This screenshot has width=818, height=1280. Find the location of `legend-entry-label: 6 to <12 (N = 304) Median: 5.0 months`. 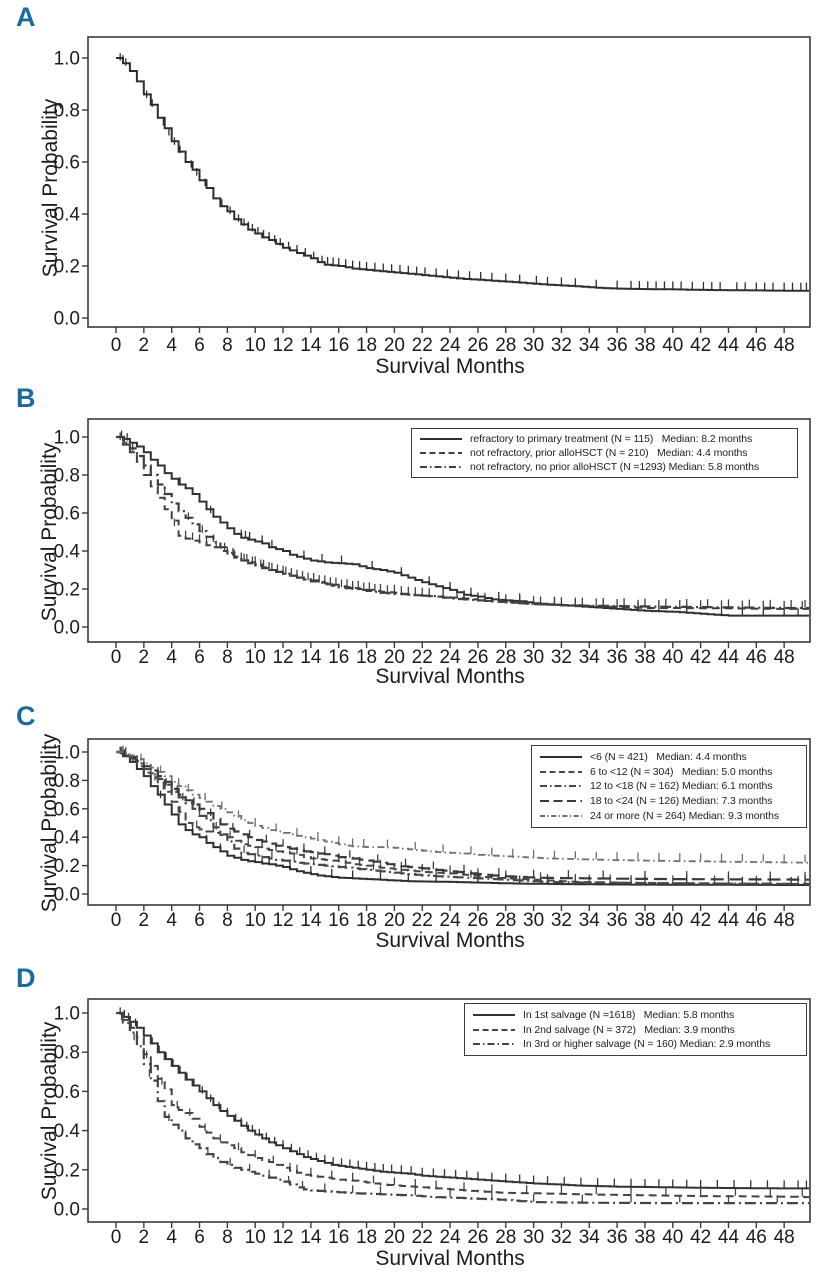

legend-entry-label: 6 to <12 (N = 304) Median: 5.0 months is located at coordinates (681, 771).